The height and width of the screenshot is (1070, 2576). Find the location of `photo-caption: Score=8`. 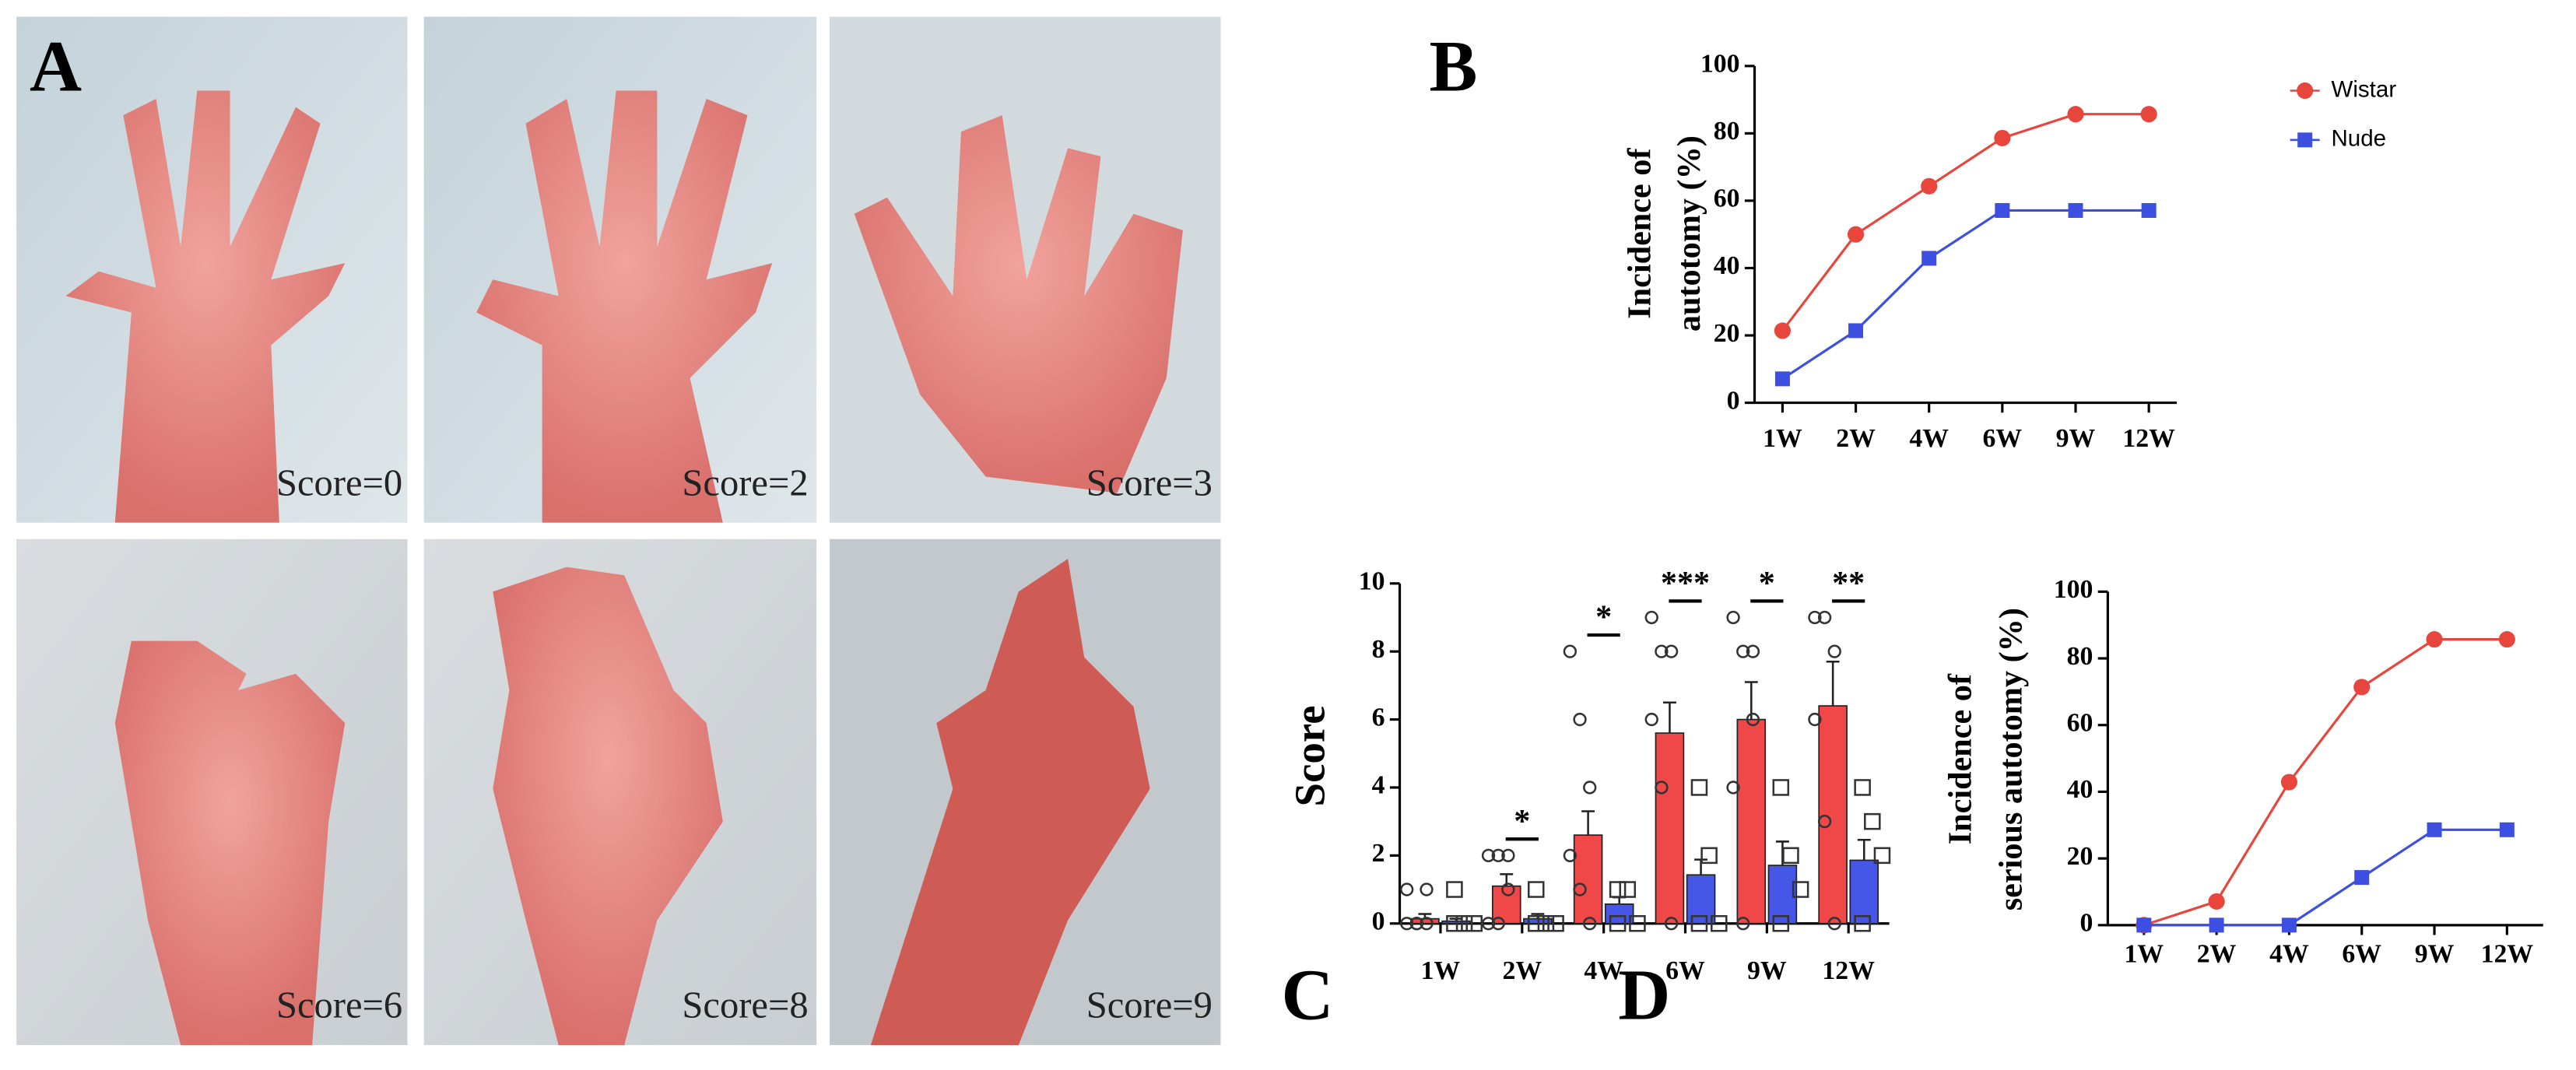

photo-caption: Score=8 is located at coordinates (745, 1005).